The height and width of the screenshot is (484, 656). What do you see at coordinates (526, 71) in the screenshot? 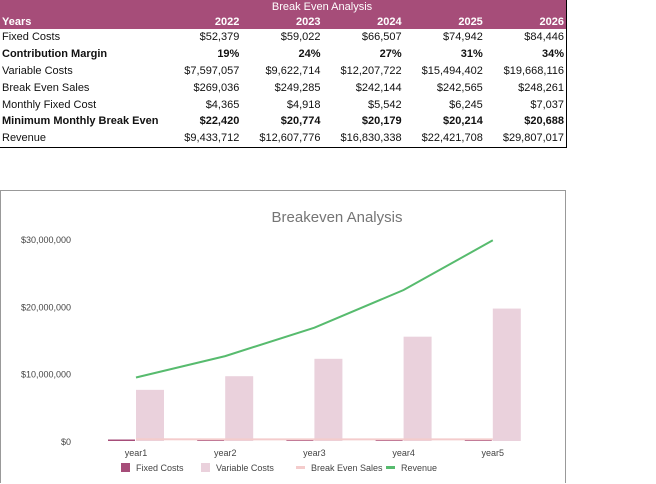
I see `table-cell: $19,668,116` at bounding box center [526, 71].